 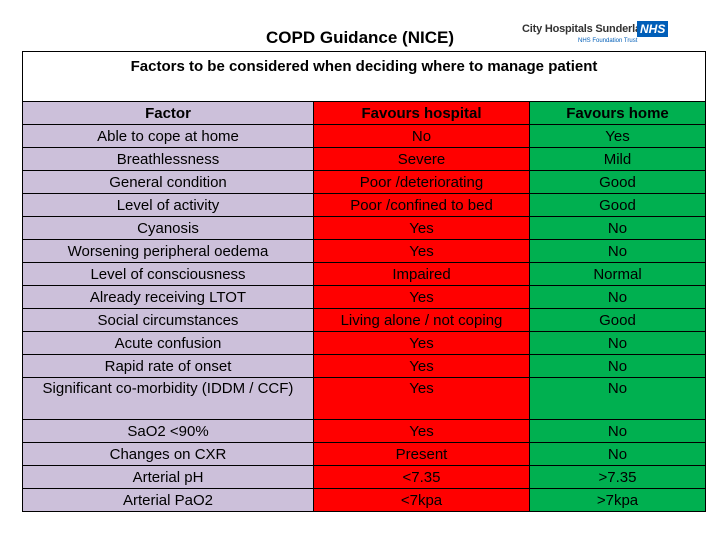 I want to click on table-row: Rapid rate of onset Yes No, so click(x=364, y=366).